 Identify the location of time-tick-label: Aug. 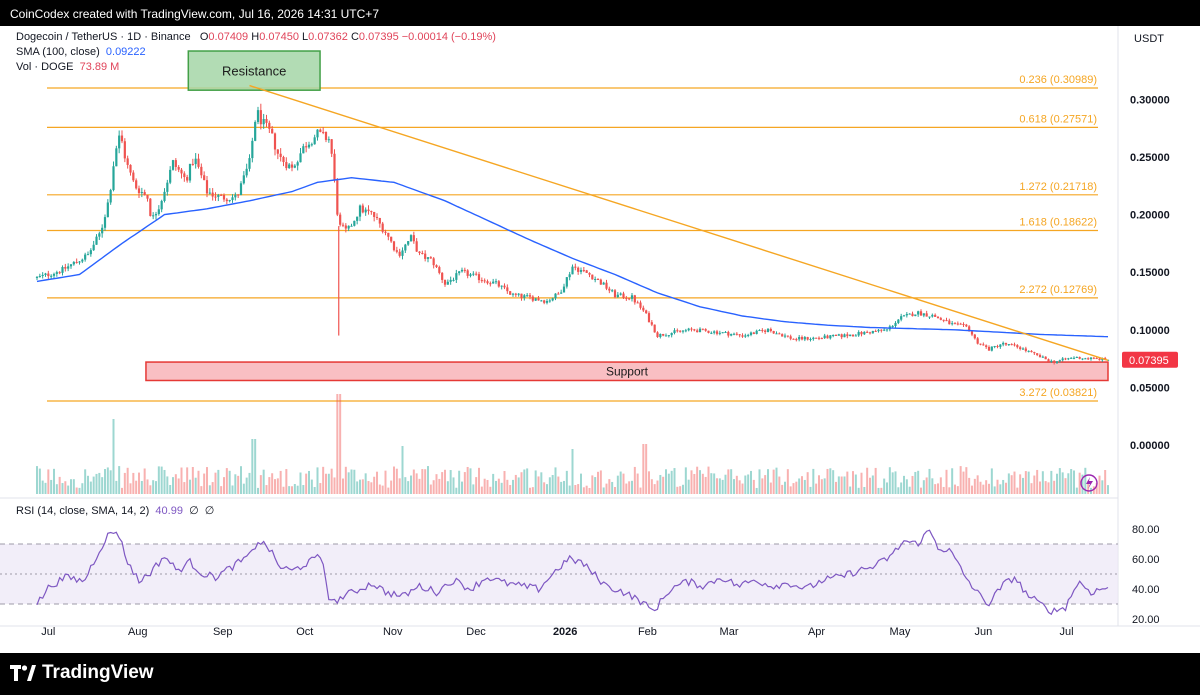
(138, 632).